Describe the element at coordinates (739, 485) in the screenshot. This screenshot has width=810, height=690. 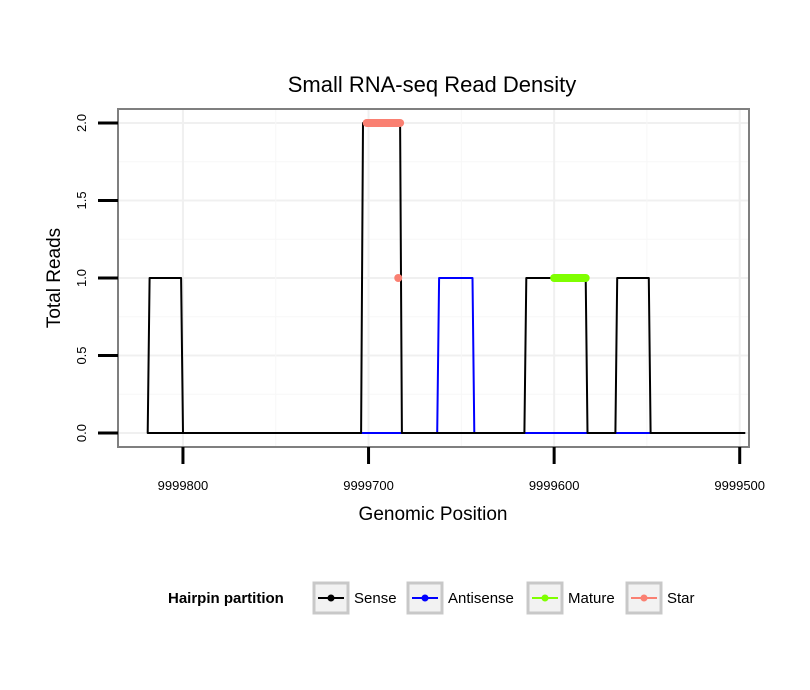
I see `x-tick-label: 9999500` at that location.